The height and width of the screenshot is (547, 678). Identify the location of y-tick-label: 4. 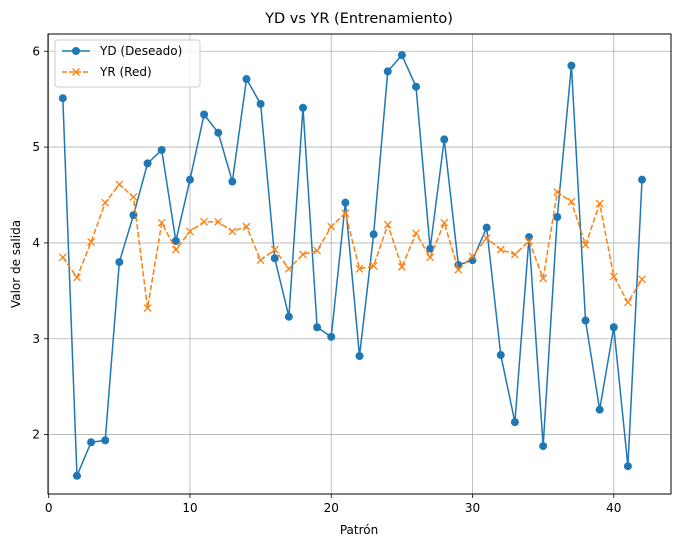
(36, 243).